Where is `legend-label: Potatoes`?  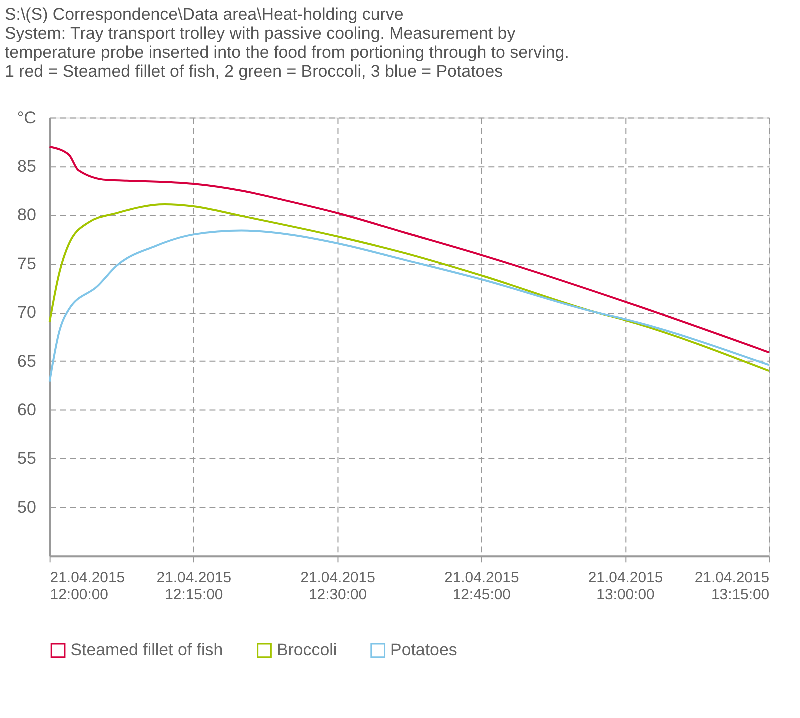
legend-label: Potatoes is located at coordinates (424, 650).